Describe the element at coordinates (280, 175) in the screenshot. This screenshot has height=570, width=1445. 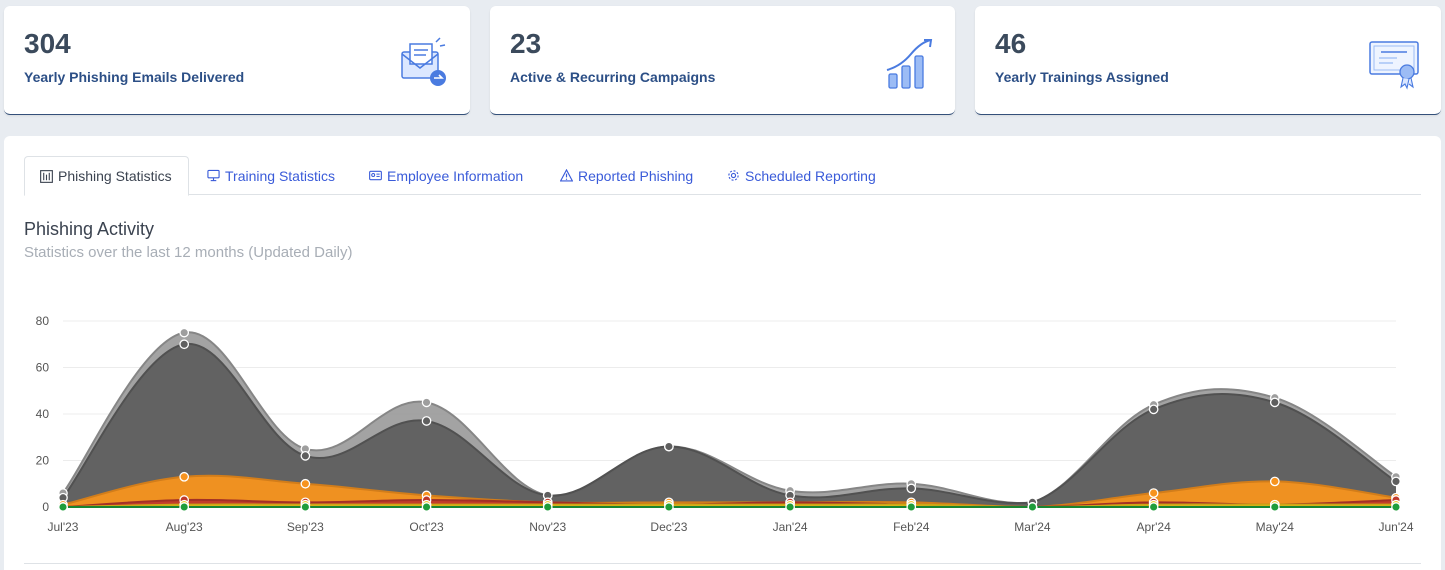
I see `tab-label: Training Statistics` at that location.